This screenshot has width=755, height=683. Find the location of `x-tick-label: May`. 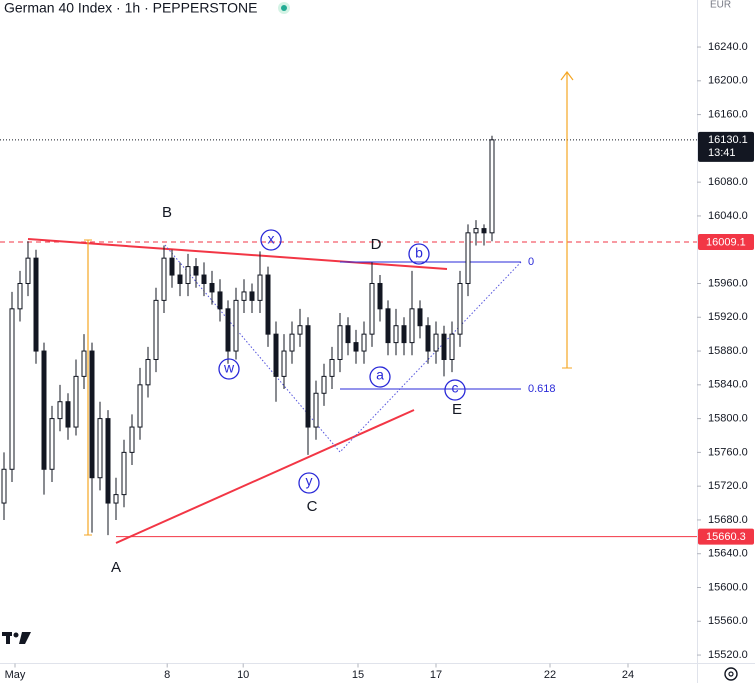

x-tick-label: May is located at coordinates (15, 675).